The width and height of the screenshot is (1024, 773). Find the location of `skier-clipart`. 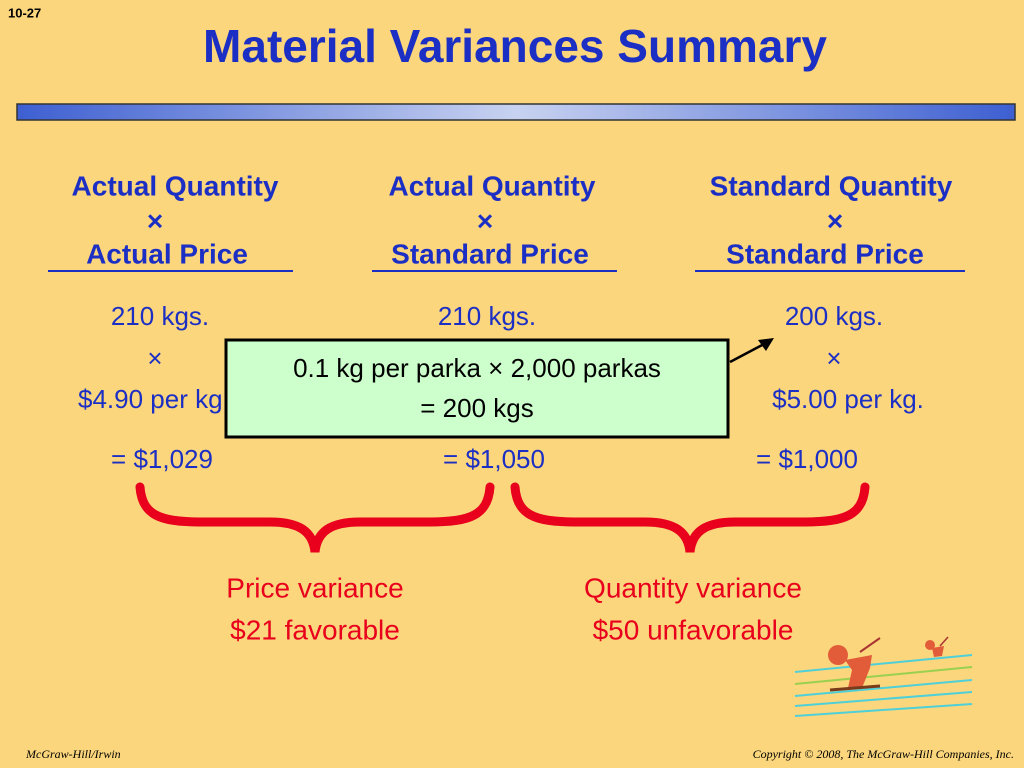

skier-clipart is located at coordinates (883, 676).